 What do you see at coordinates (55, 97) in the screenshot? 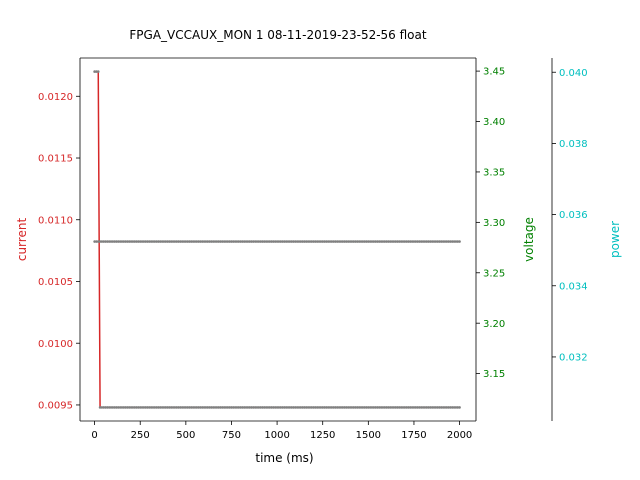
I see `current-tick-label: 0.0120` at bounding box center [55, 97].